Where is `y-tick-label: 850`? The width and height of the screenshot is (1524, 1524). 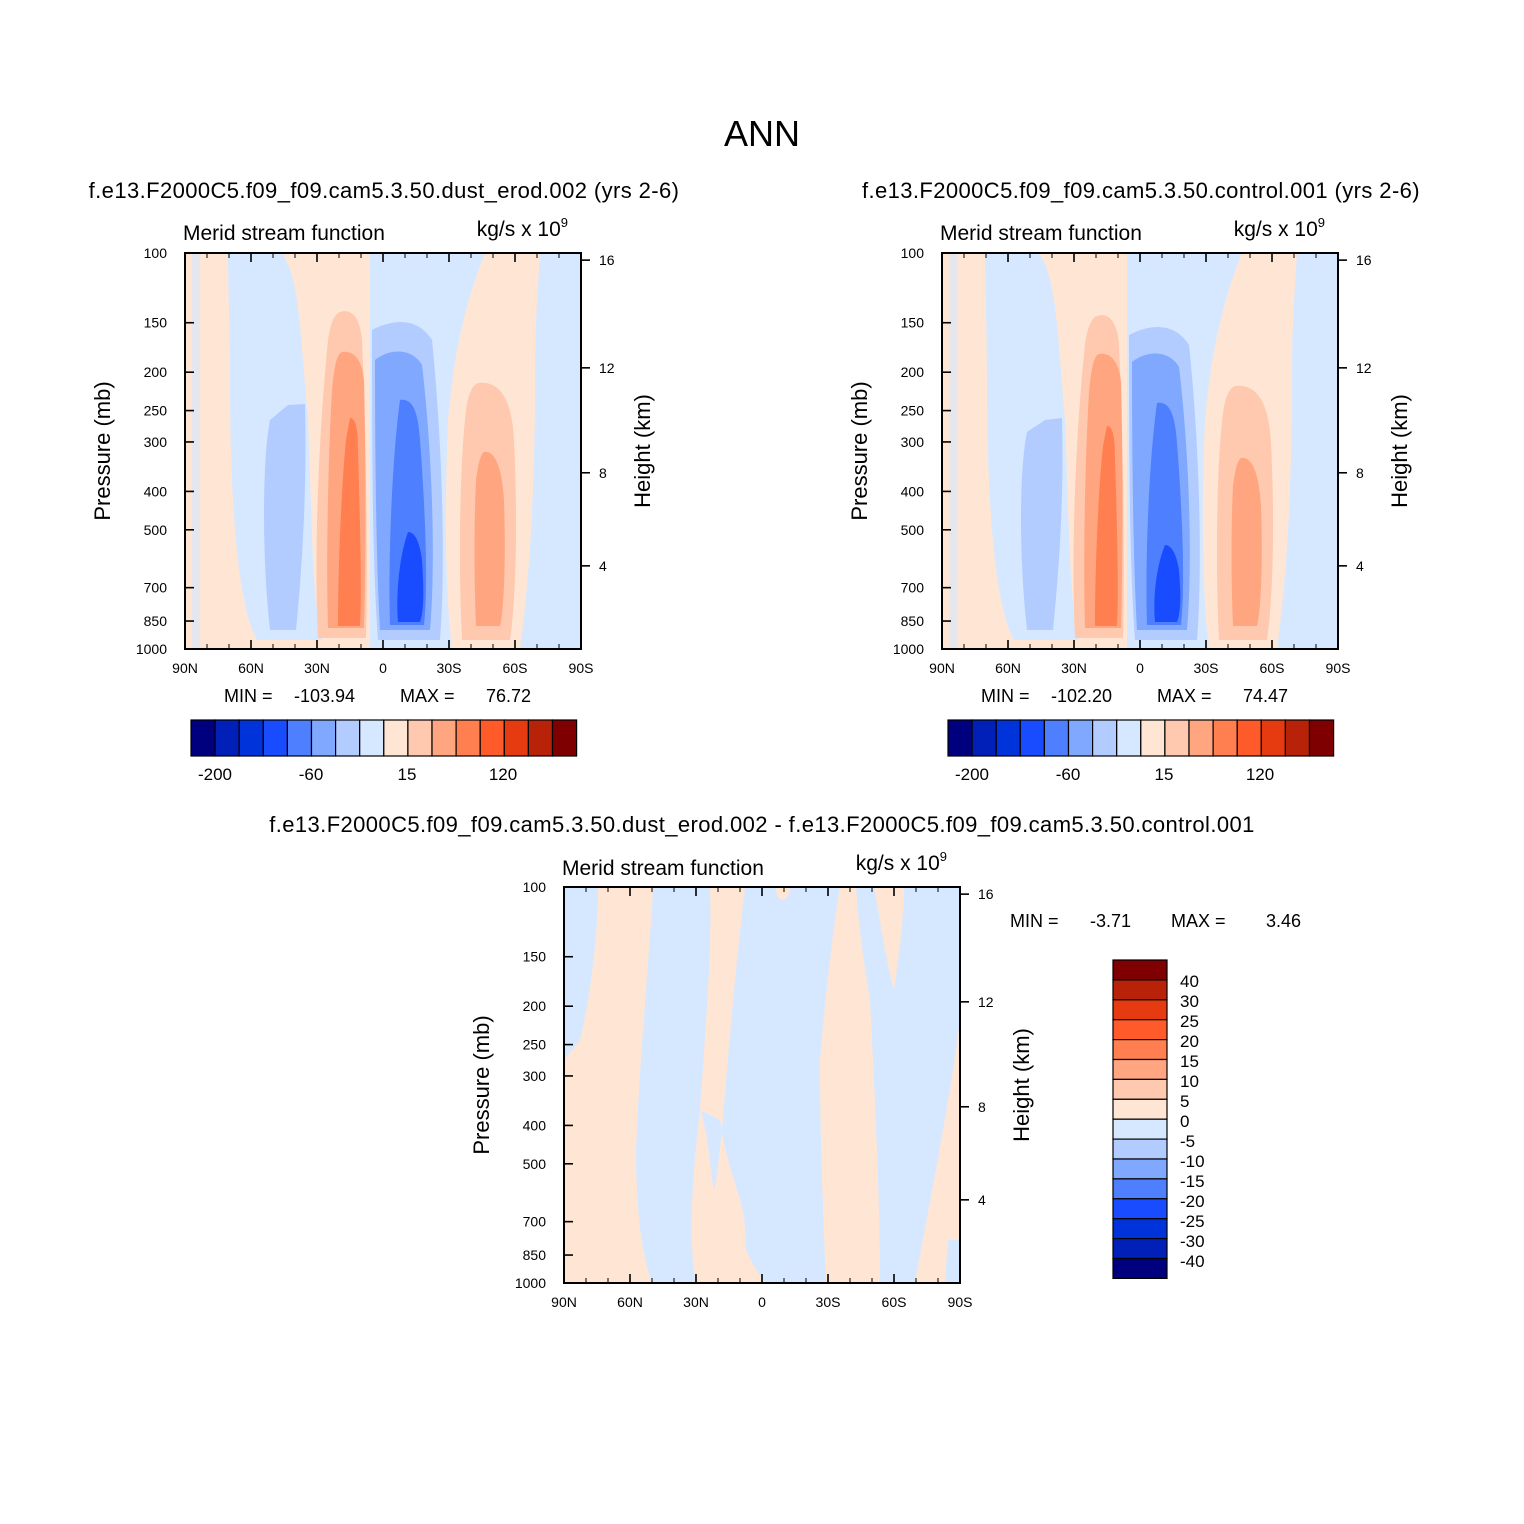 y-tick-label: 850 is located at coordinates (156, 621).